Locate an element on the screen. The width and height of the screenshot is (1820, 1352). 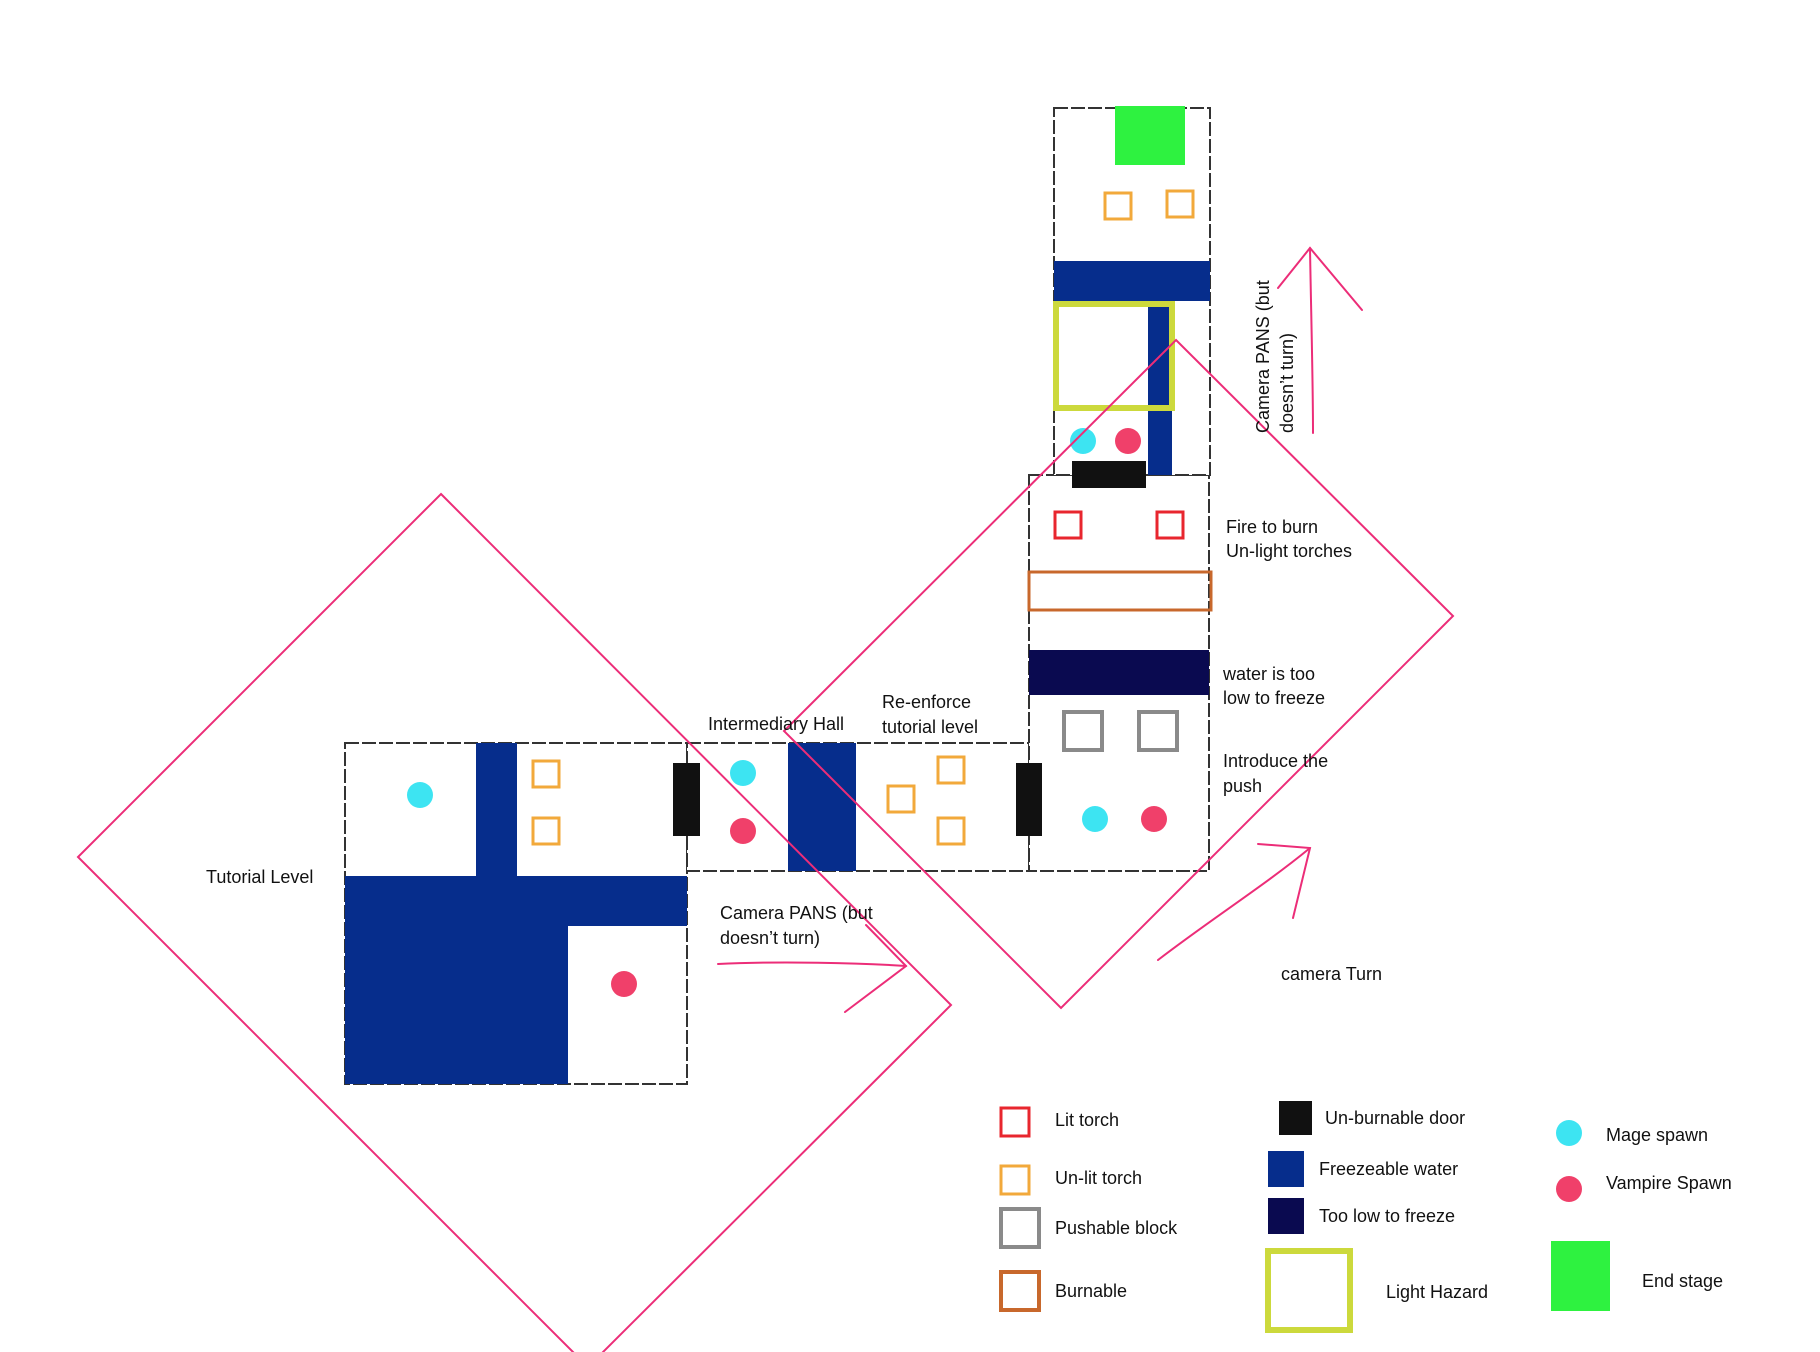
camera-pans-label-line1: Camera PANS (but is located at coordinates (796, 913).